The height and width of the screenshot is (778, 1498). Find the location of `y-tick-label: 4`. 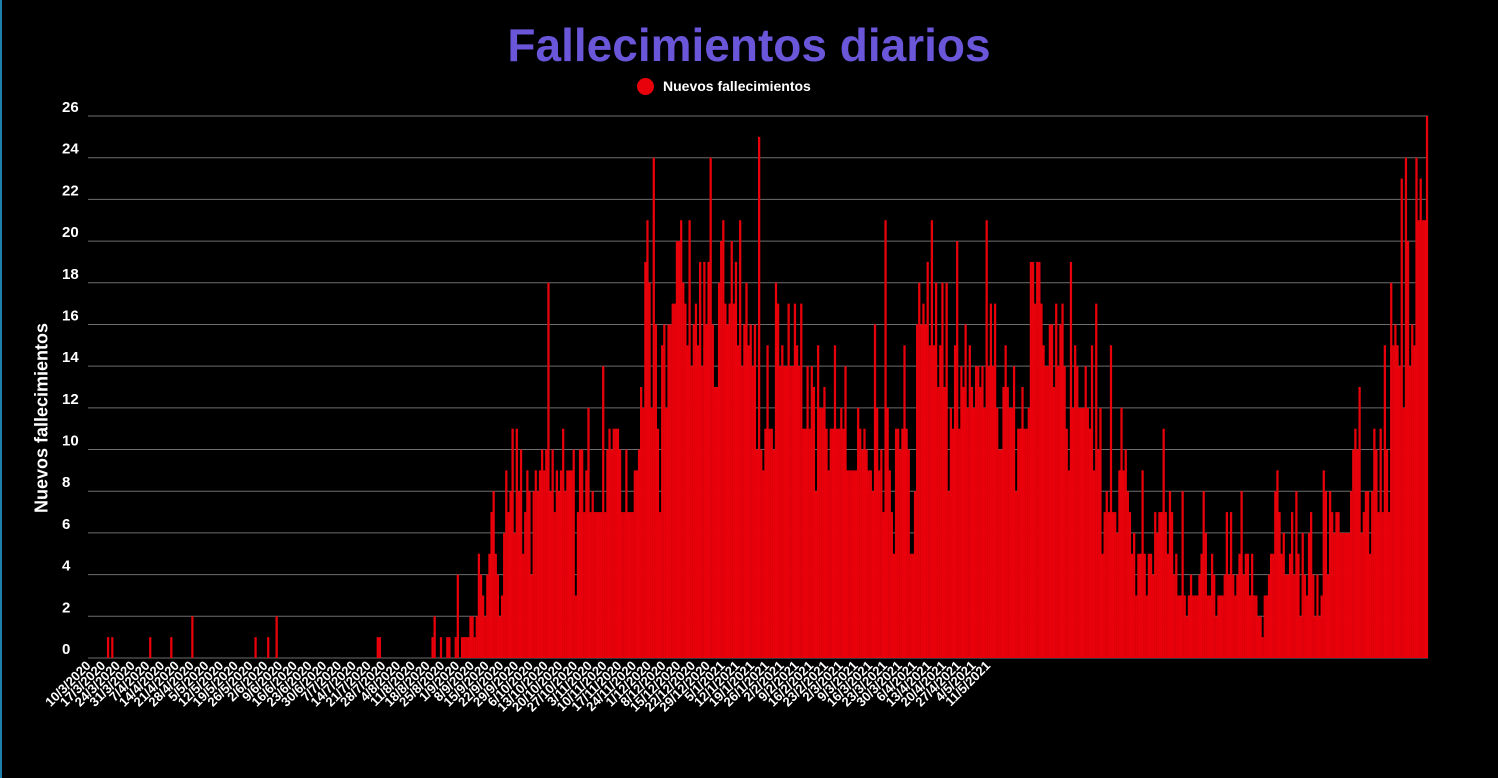

y-tick-label: 4 is located at coordinates (66, 566).